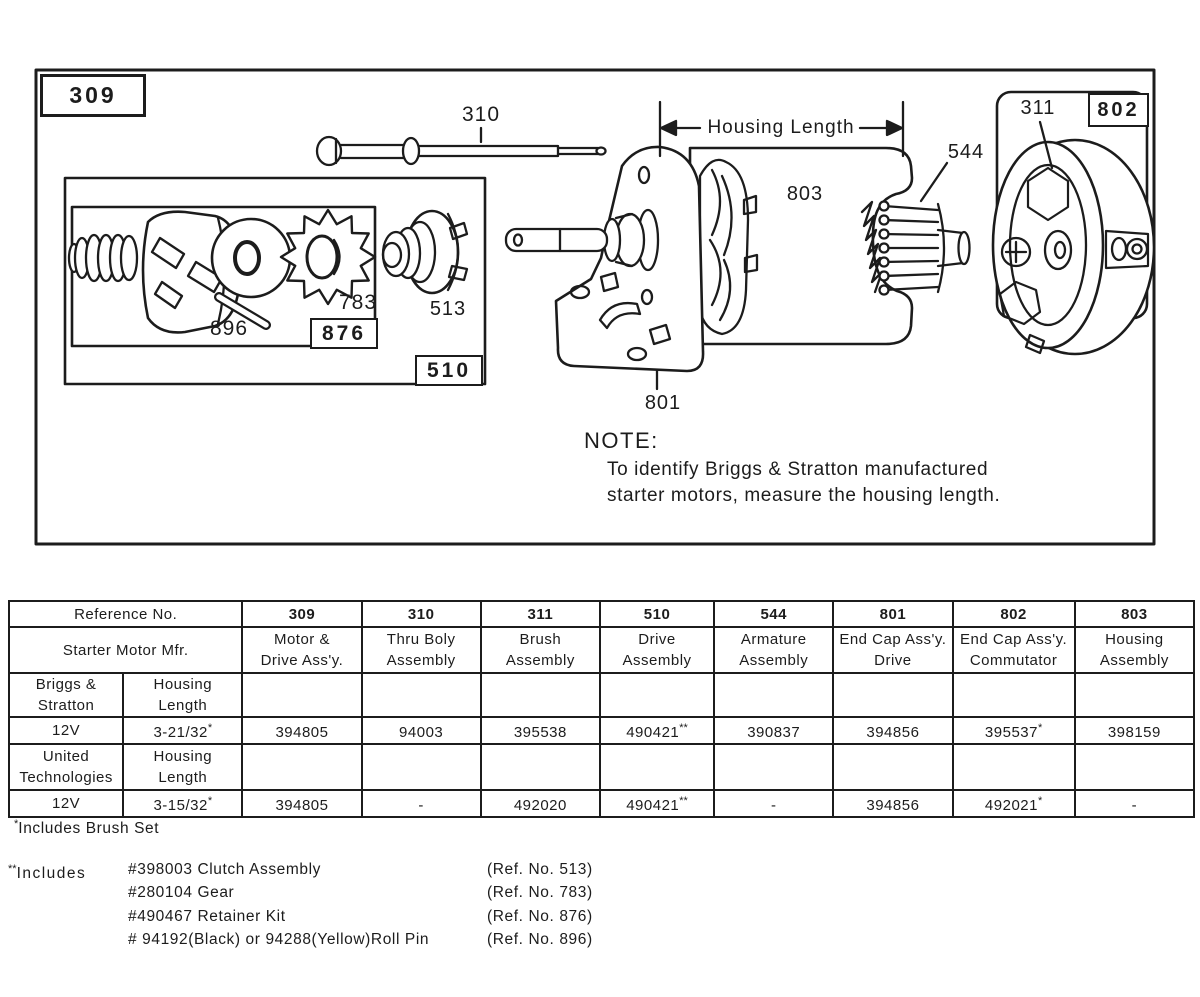 The width and height of the screenshot is (1200, 997). What do you see at coordinates (66, 767) in the screenshot?
I see `mfr-cell: United Technologies` at bounding box center [66, 767].